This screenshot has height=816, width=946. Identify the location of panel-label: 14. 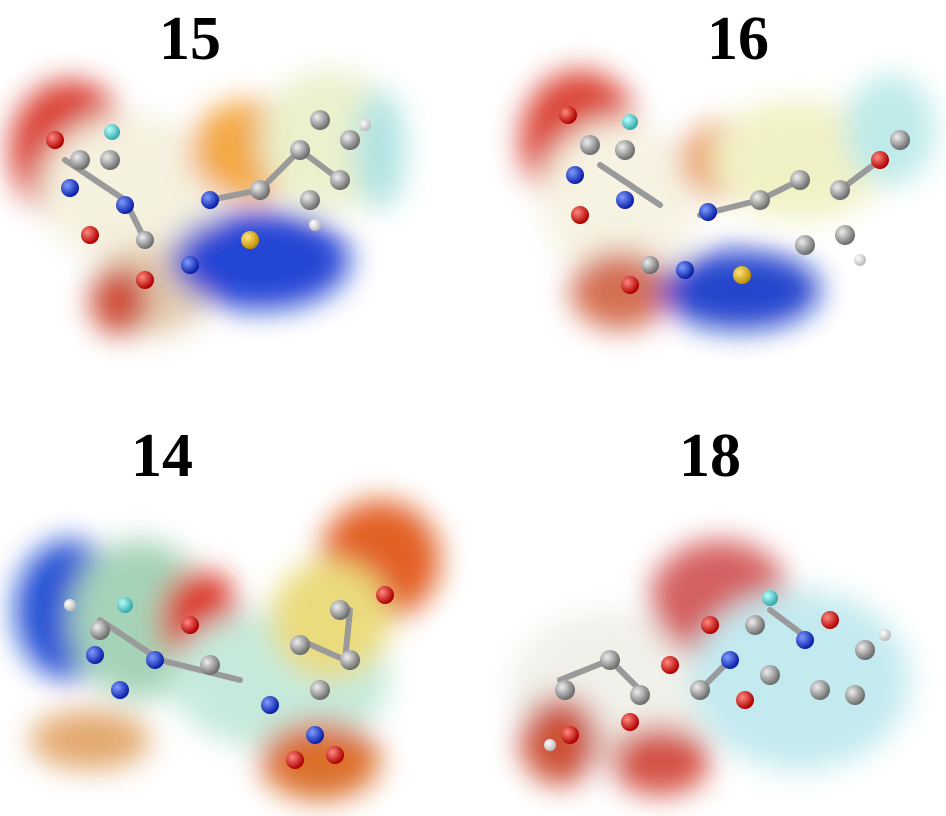
(162, 456).